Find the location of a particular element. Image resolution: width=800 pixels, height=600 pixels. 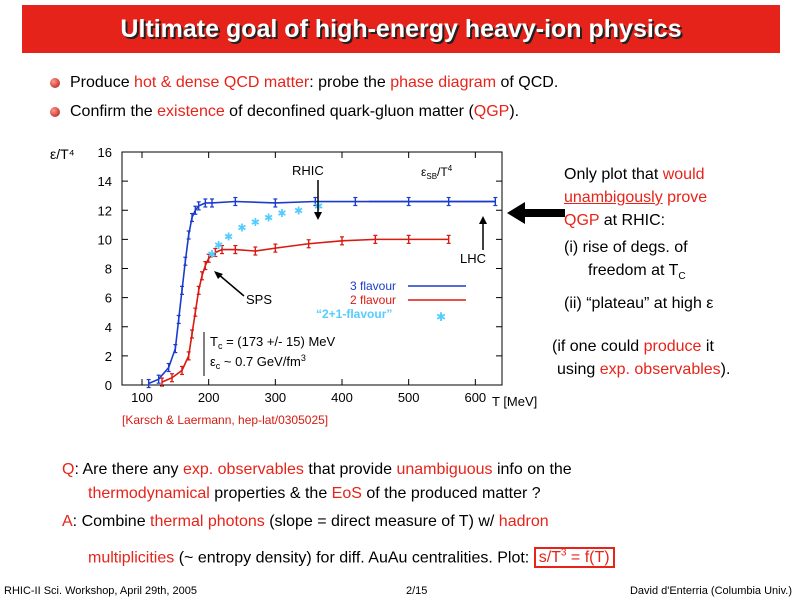

legend: 3 flavour 2 flavour “2+1-flavour” ✱ is located at coordinates (391, 301).